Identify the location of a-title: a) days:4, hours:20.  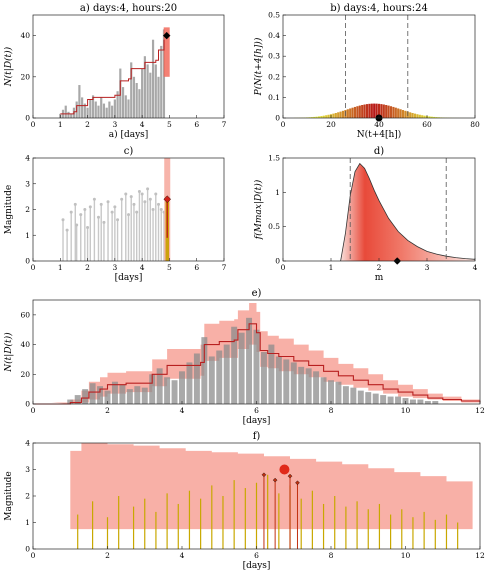
(128, 8).